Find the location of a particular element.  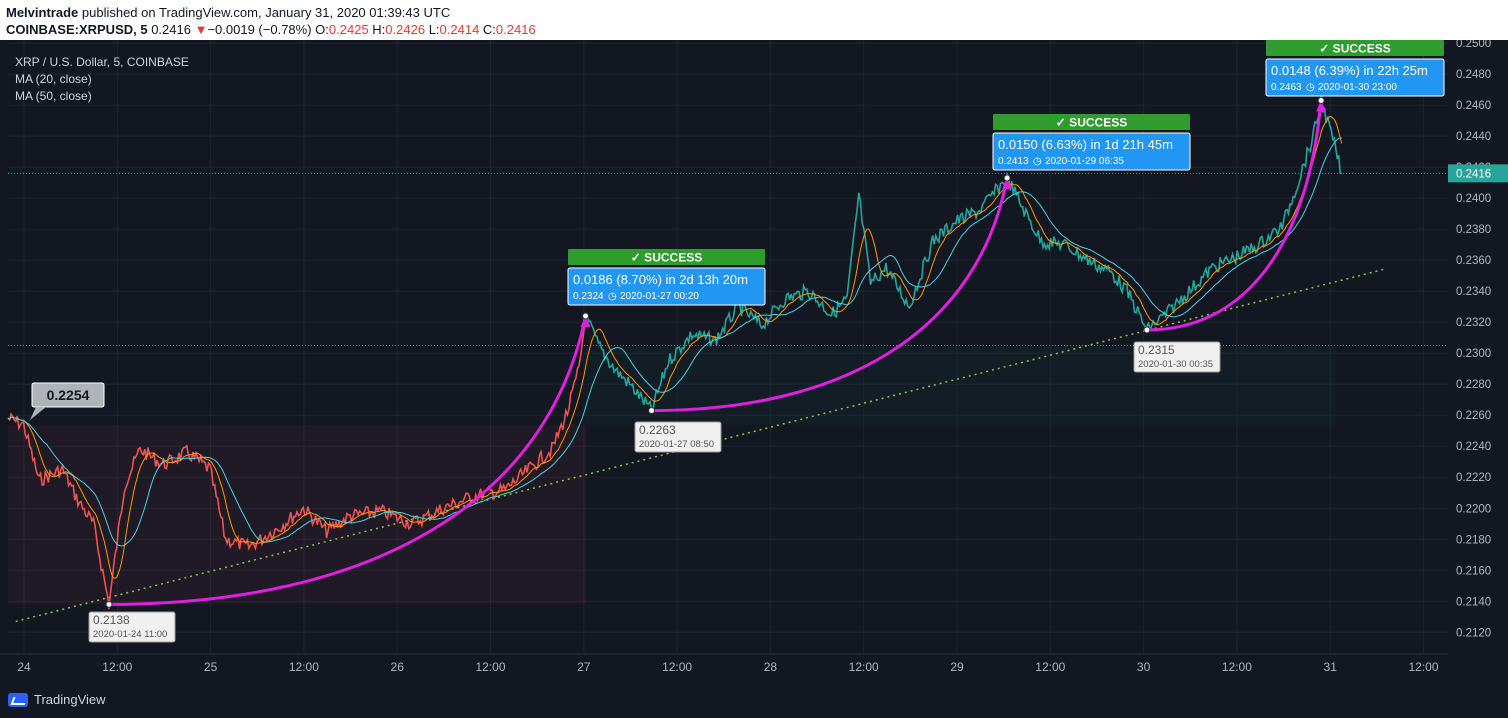

price-axis-tick: 0.2380 is located at coordinates (1473, 230).